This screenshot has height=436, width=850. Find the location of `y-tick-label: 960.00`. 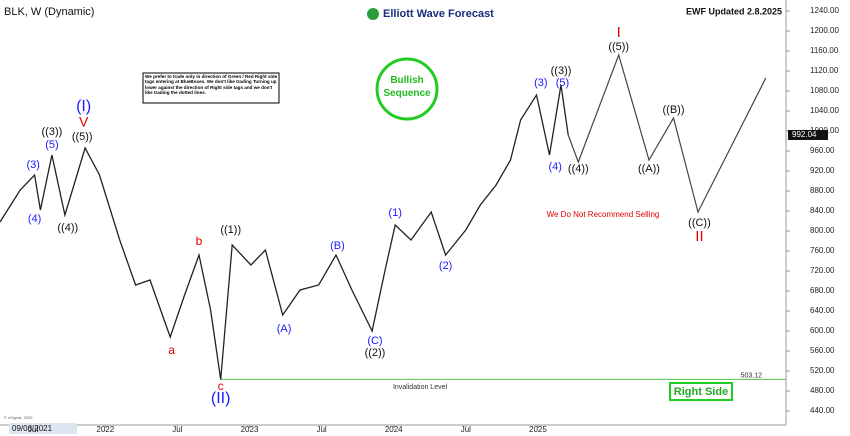

y-tick-label: 960.00 is located at coordinates (822, 150).